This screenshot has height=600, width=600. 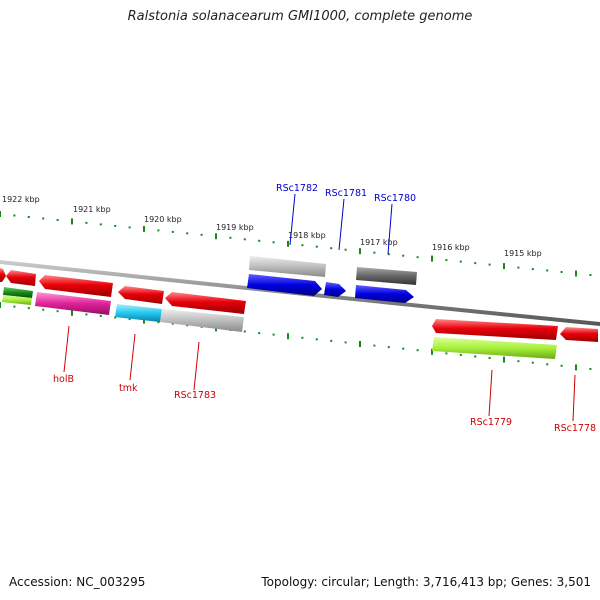 I want to click on leader-rsc1781, so click(x=341, y=224).